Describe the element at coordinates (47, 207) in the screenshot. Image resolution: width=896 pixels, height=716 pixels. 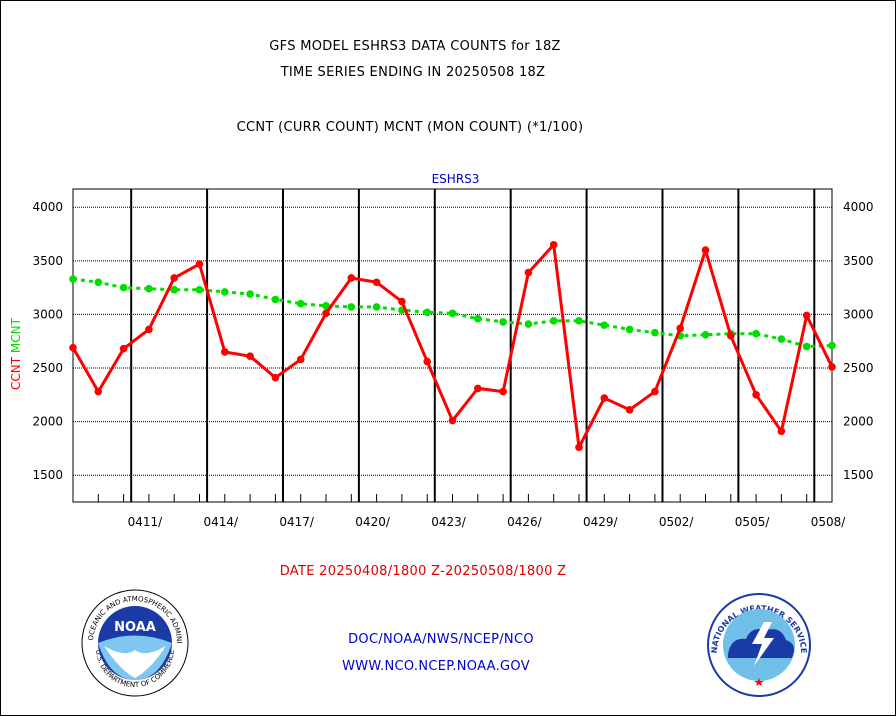
I see `y-tick-label-left: 4000` at that location.